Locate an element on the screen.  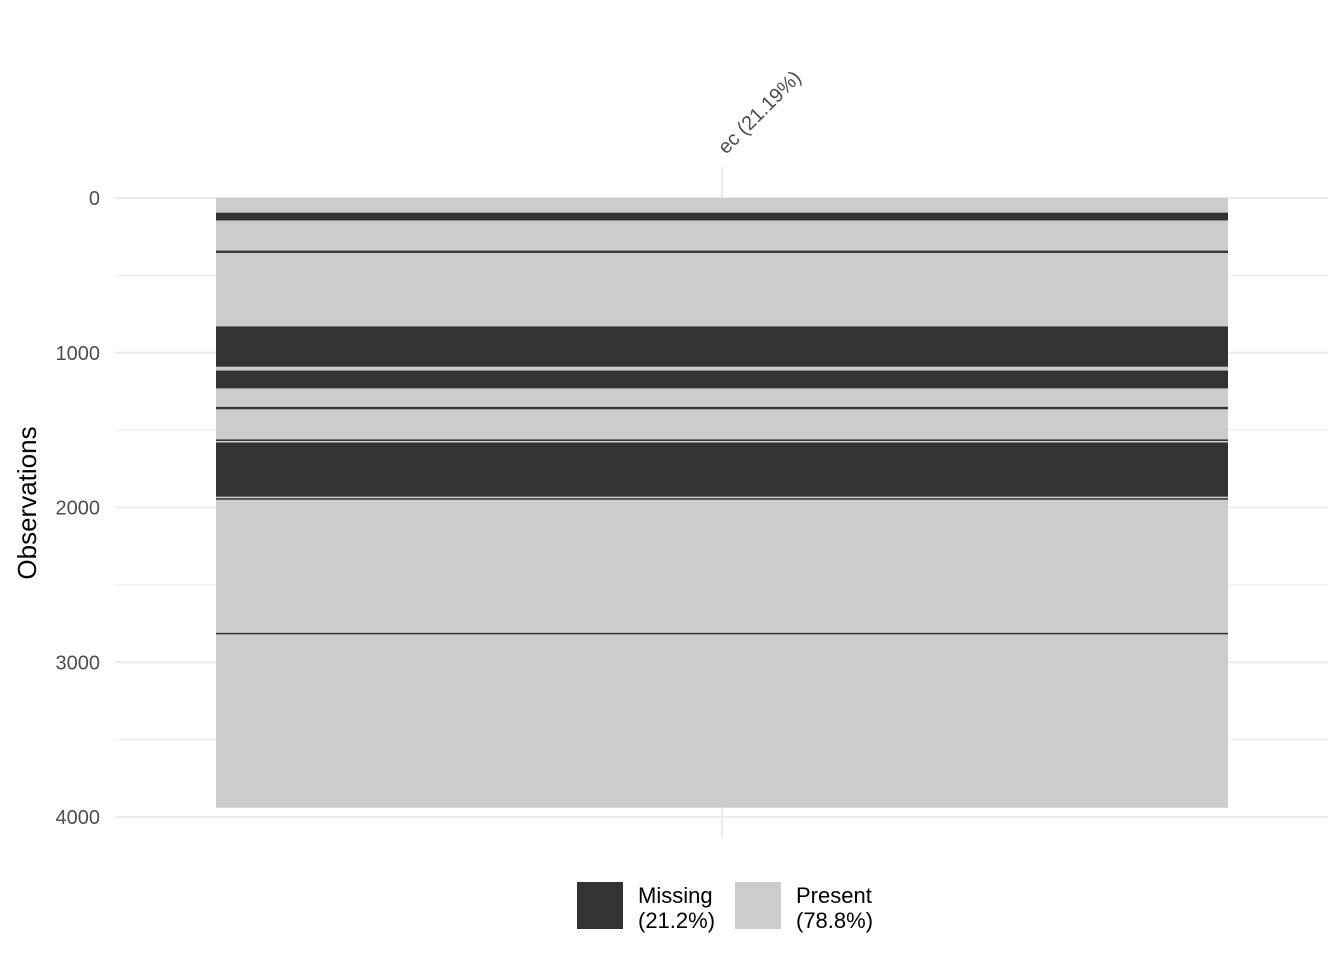
y-tick-label: 0 is located at coordinates (94, 199).